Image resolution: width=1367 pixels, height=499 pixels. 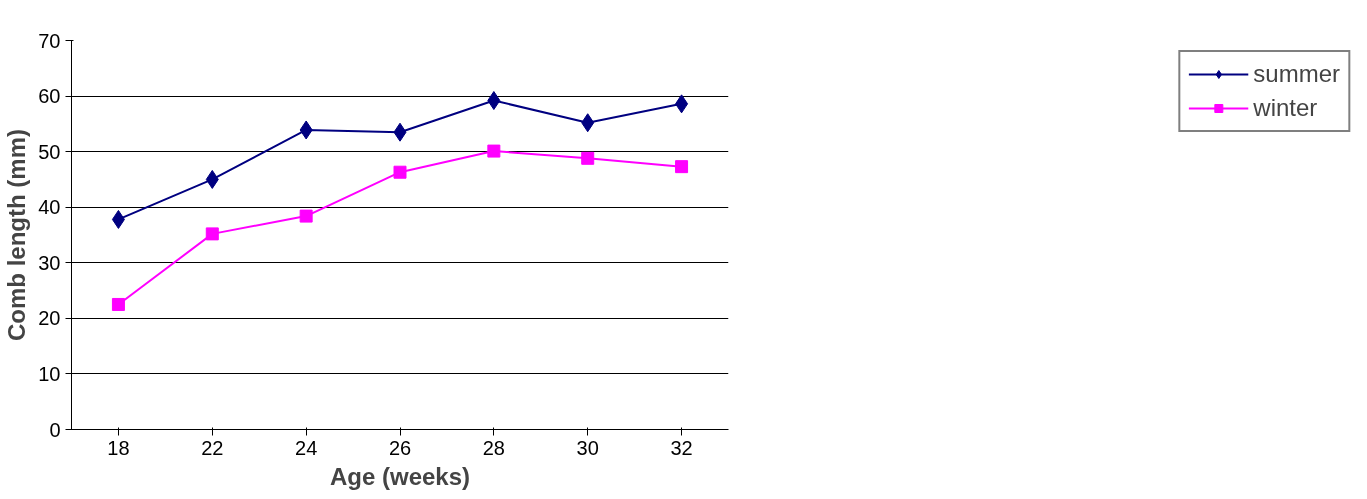 What do you see at coordinates (587, 447) in the screenshot?
I see `x-tick-label: 30` at bounding box center [587, 447].